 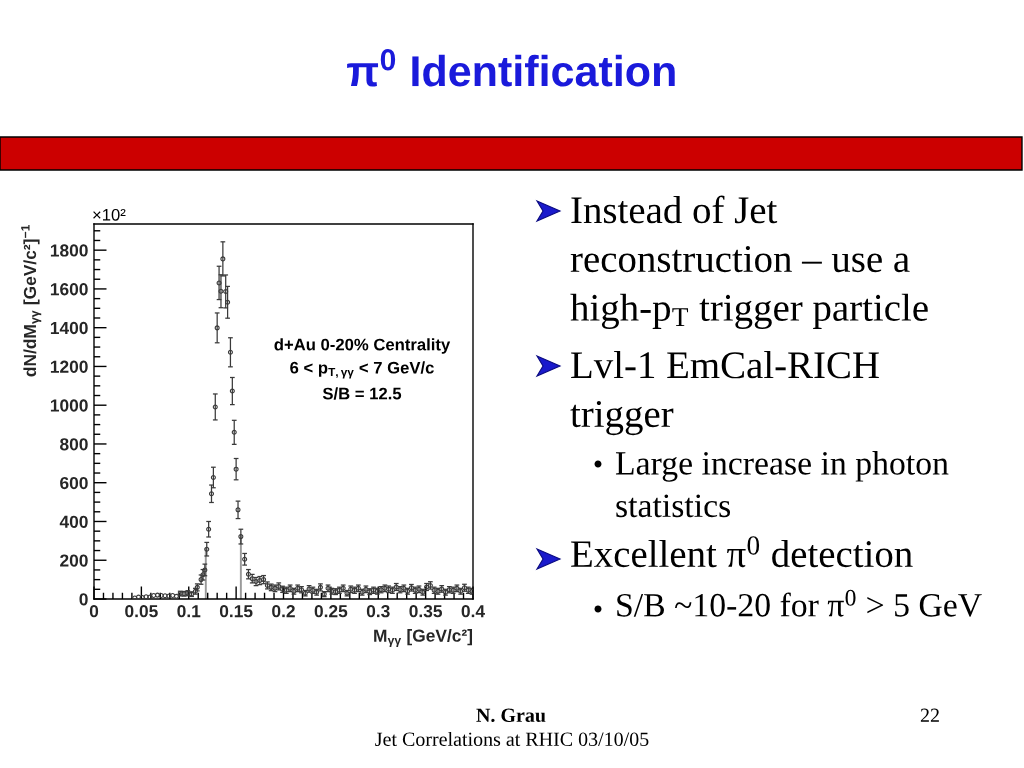 I want to click on x-tick-label: 0.15, so click(x=236, y=611).